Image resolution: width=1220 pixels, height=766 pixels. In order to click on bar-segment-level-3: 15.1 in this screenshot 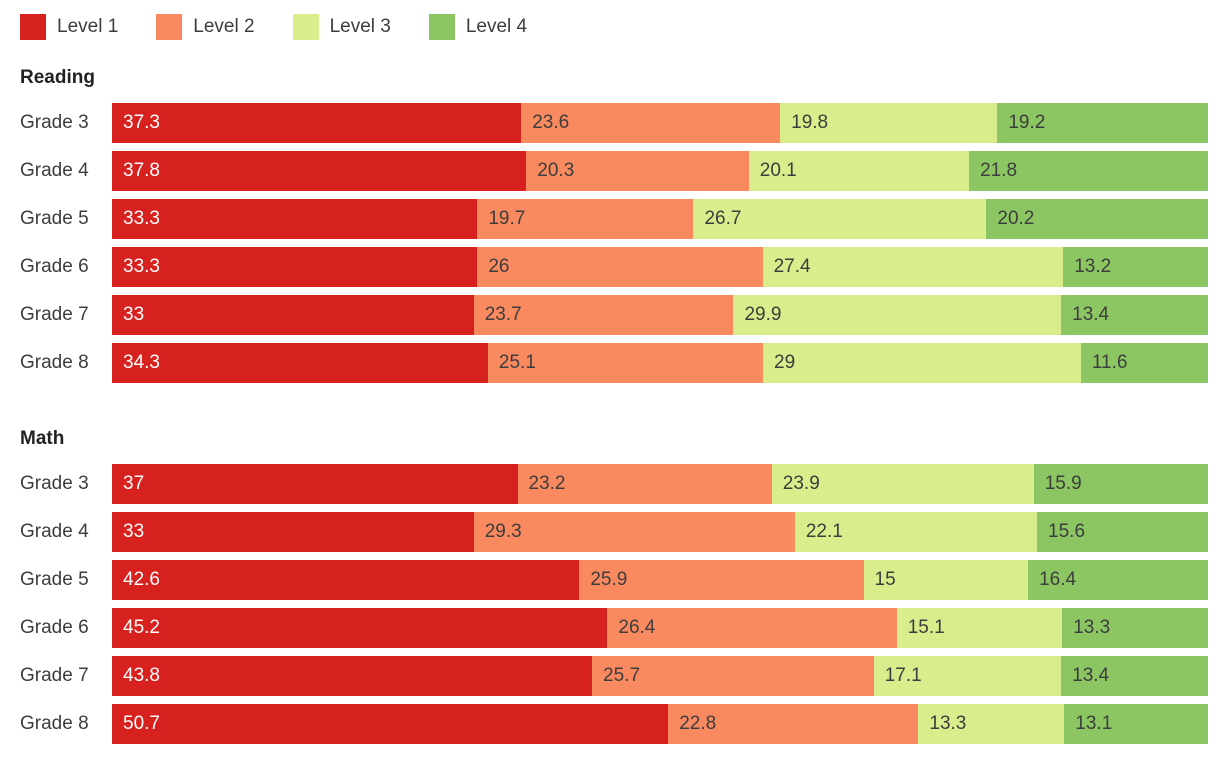, I will do `click(979, 628)`.